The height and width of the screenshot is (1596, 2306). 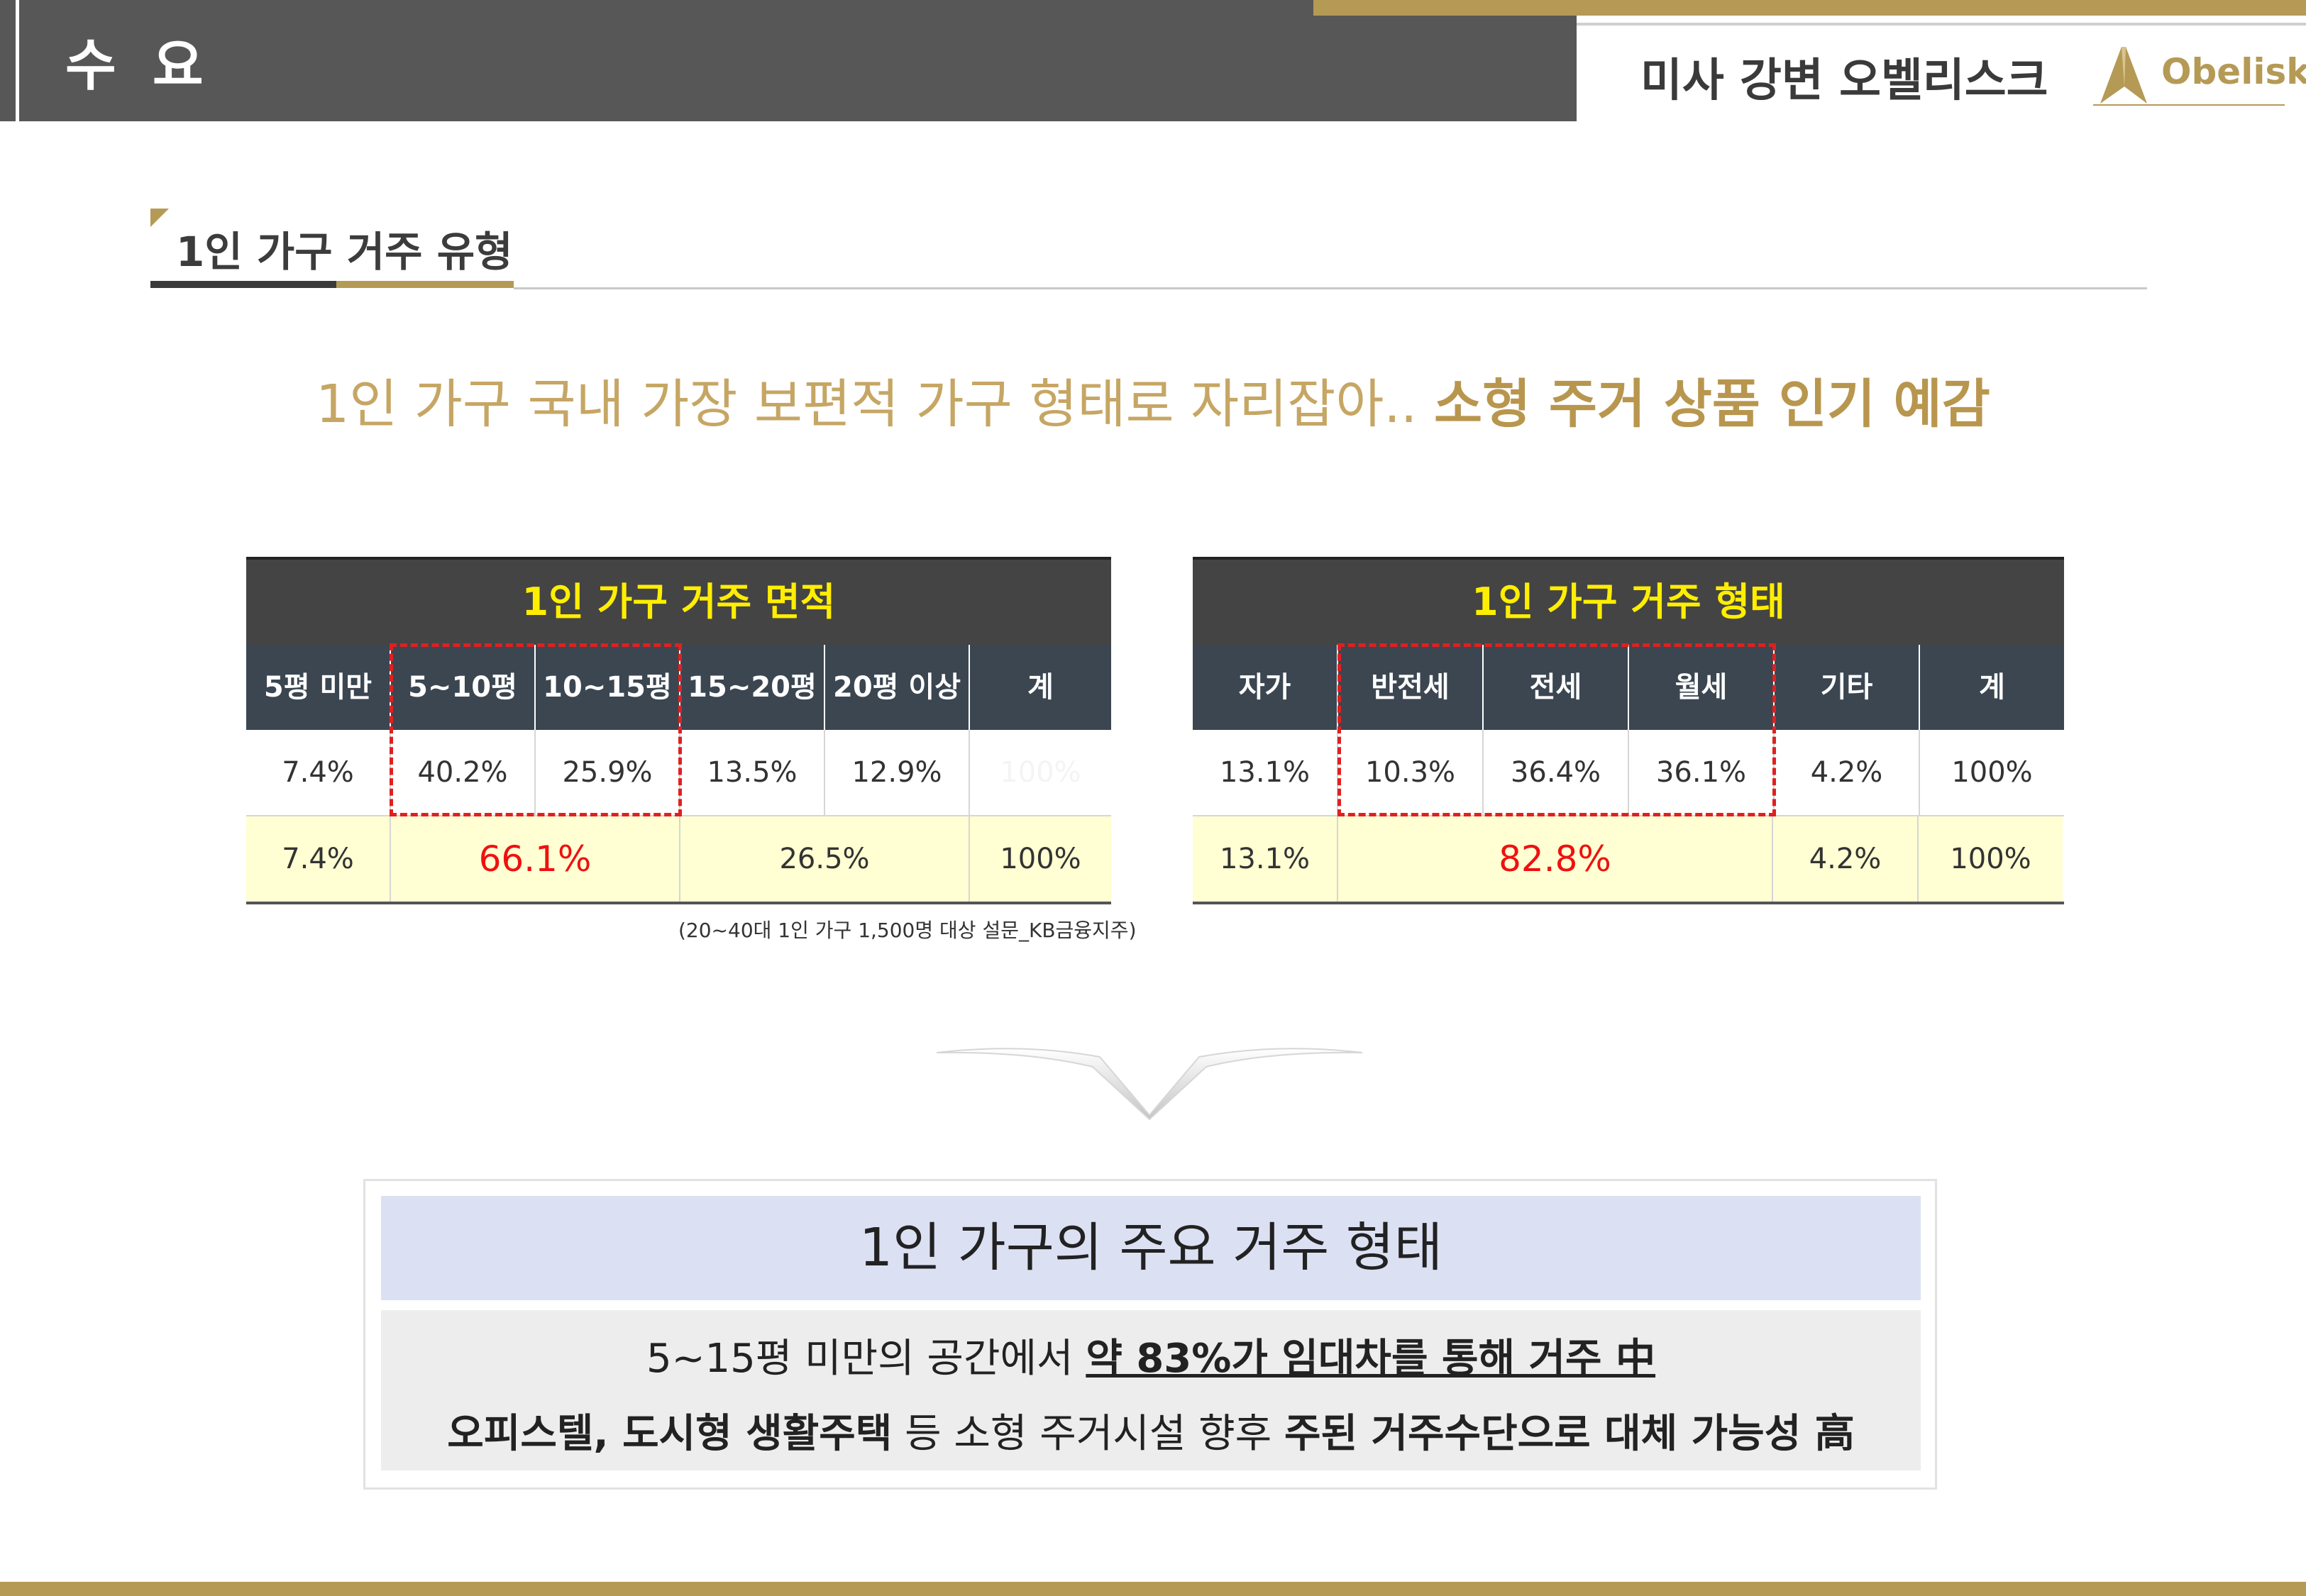 What do you see at coordinates (1040, 773) in the screenshot?
I see `area-value-cell: 100%` at bounding box center [1040, 773].